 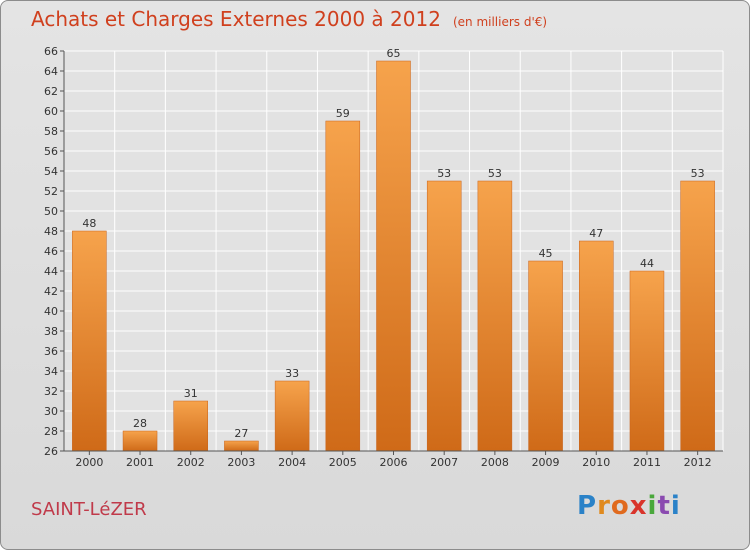 What do you see at coordinates (241, 446) in the screenshot?
I see `bar-2003` at bounding box center [241, 446].